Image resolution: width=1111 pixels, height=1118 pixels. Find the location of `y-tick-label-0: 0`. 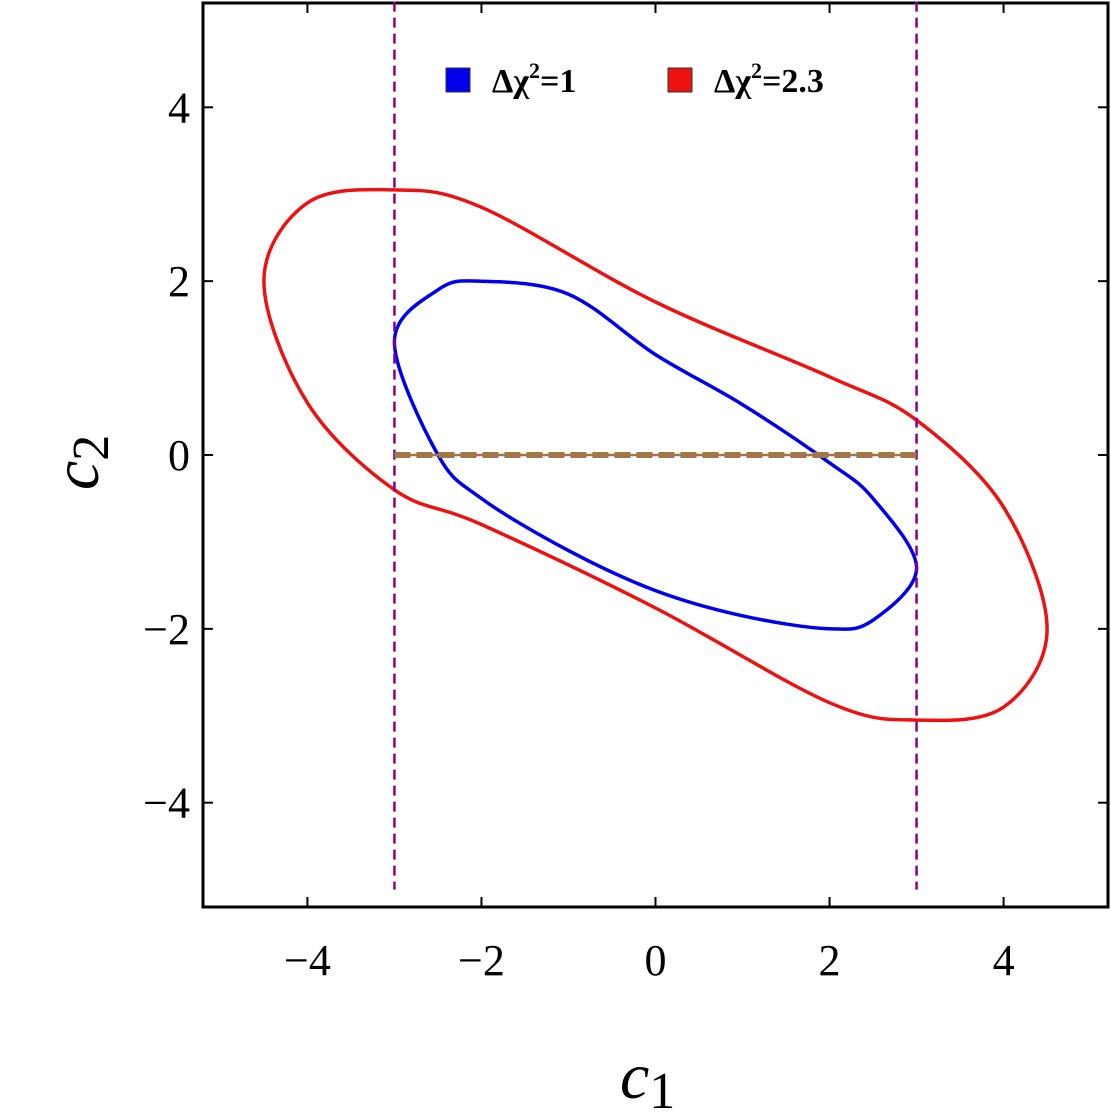

y-tick-label-0: 0 is located at coordinates (179, 455).